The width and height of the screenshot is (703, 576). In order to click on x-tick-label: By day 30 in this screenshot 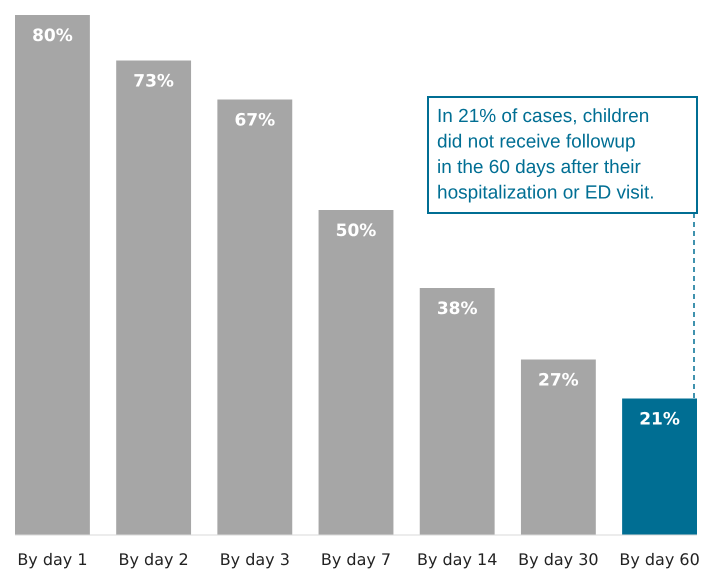, I will do `click(558, 559)`.